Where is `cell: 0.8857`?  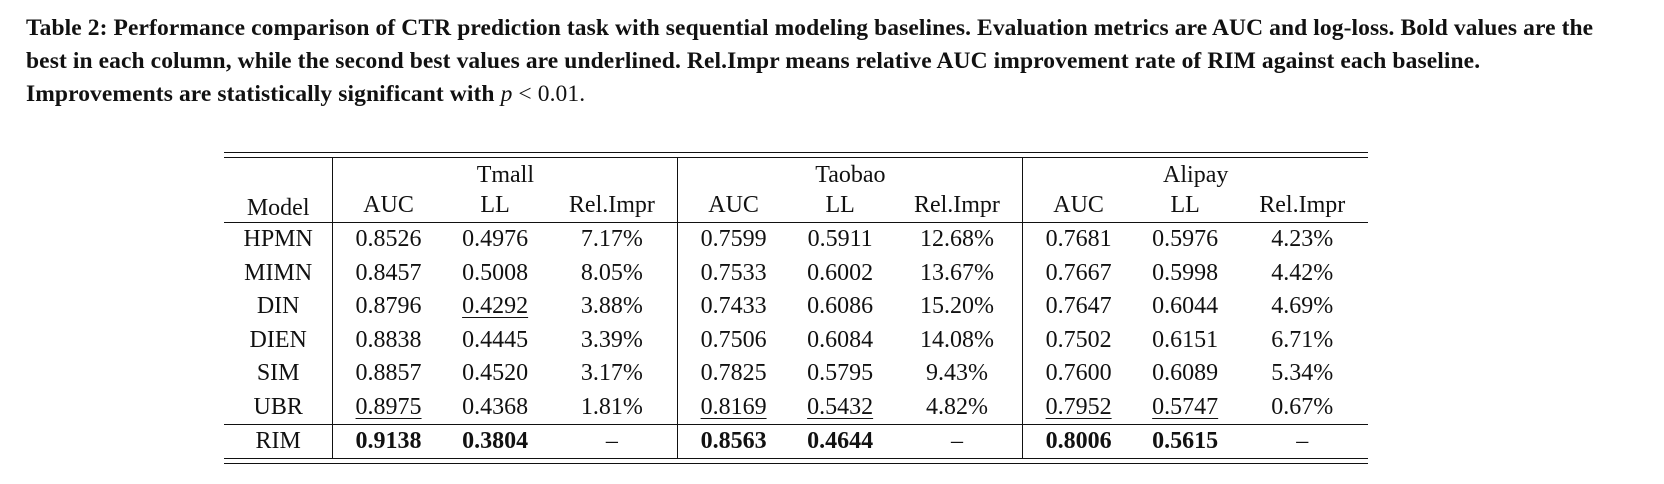
cell: 0.8857 is located at coordinates (388, 374).